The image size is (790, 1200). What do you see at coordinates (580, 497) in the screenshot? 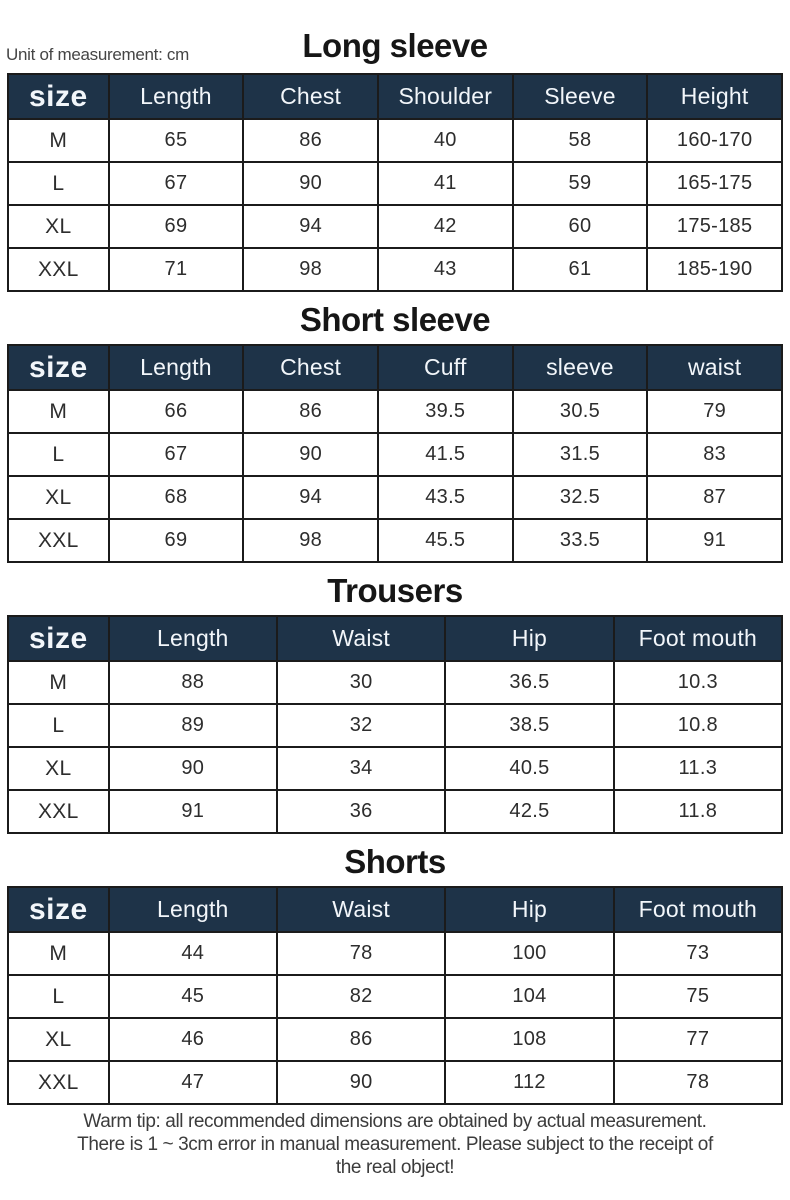
I see `data-cell: 32.5` at bounding box center [580, 497].